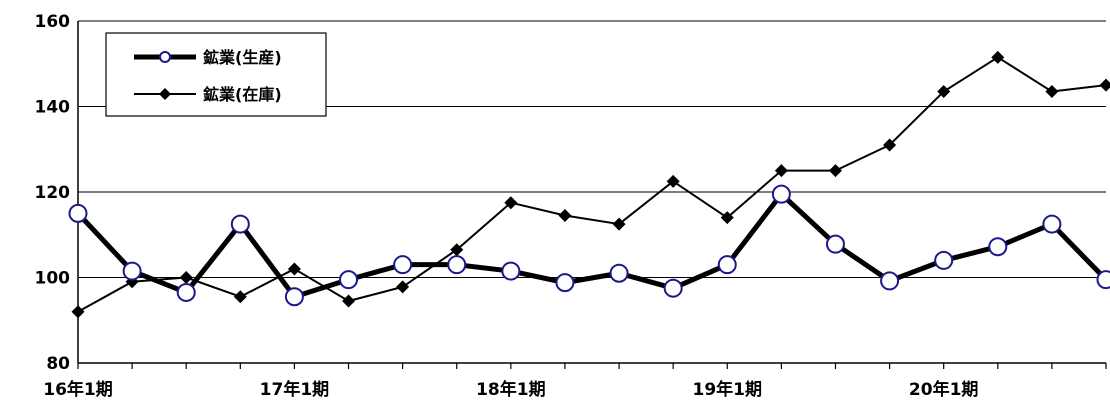 This screenshot has height=403, width=1110. Describe the element at coordinates (242, 94) in the screenshot. I see `legend-label-inventory: 鉱業(在庫)` at that location.